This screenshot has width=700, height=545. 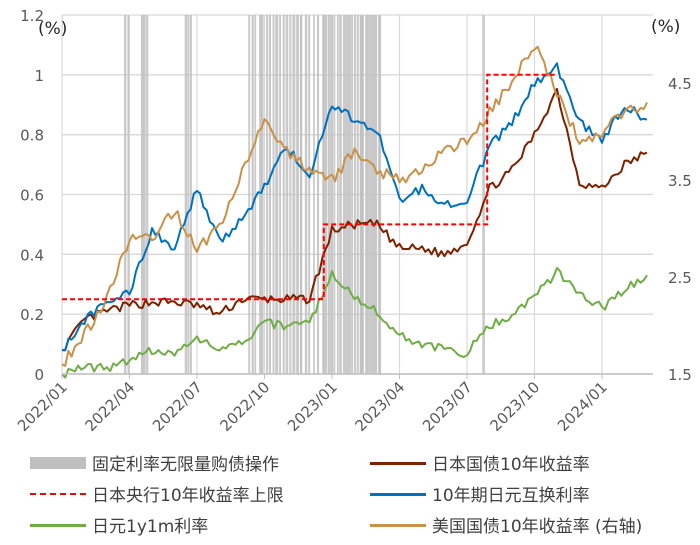 I want to click on svg-text: 3.5, so click(x=680, y=181).